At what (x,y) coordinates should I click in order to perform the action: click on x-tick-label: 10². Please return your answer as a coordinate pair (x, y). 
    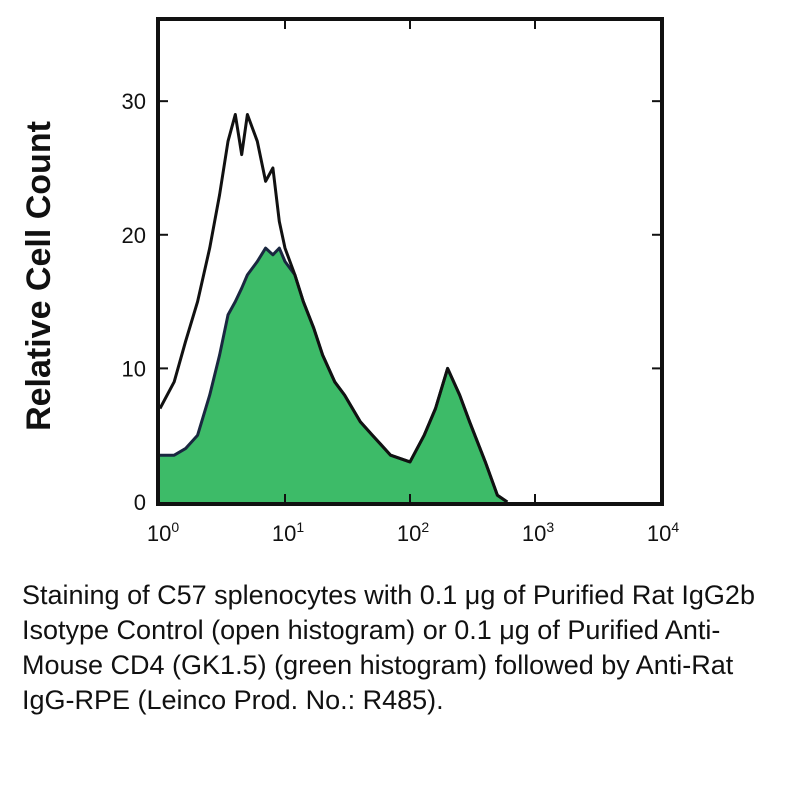
    Looking at the image, I should click on (413, 532).